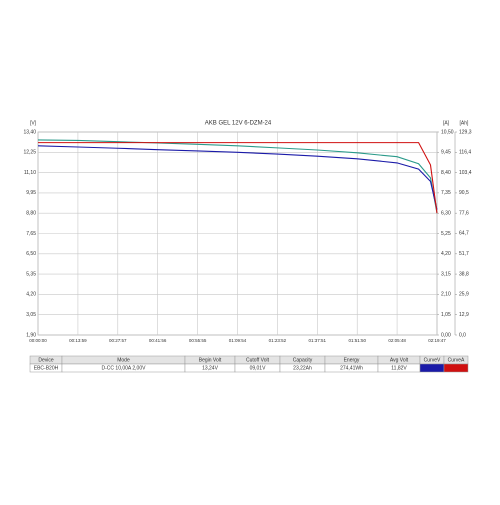 The image size is (500, 505). What do you see at coordinates (258, 368) in the screenshot?
I see `table-value: 09,01V` at bounding box center [258, 368].